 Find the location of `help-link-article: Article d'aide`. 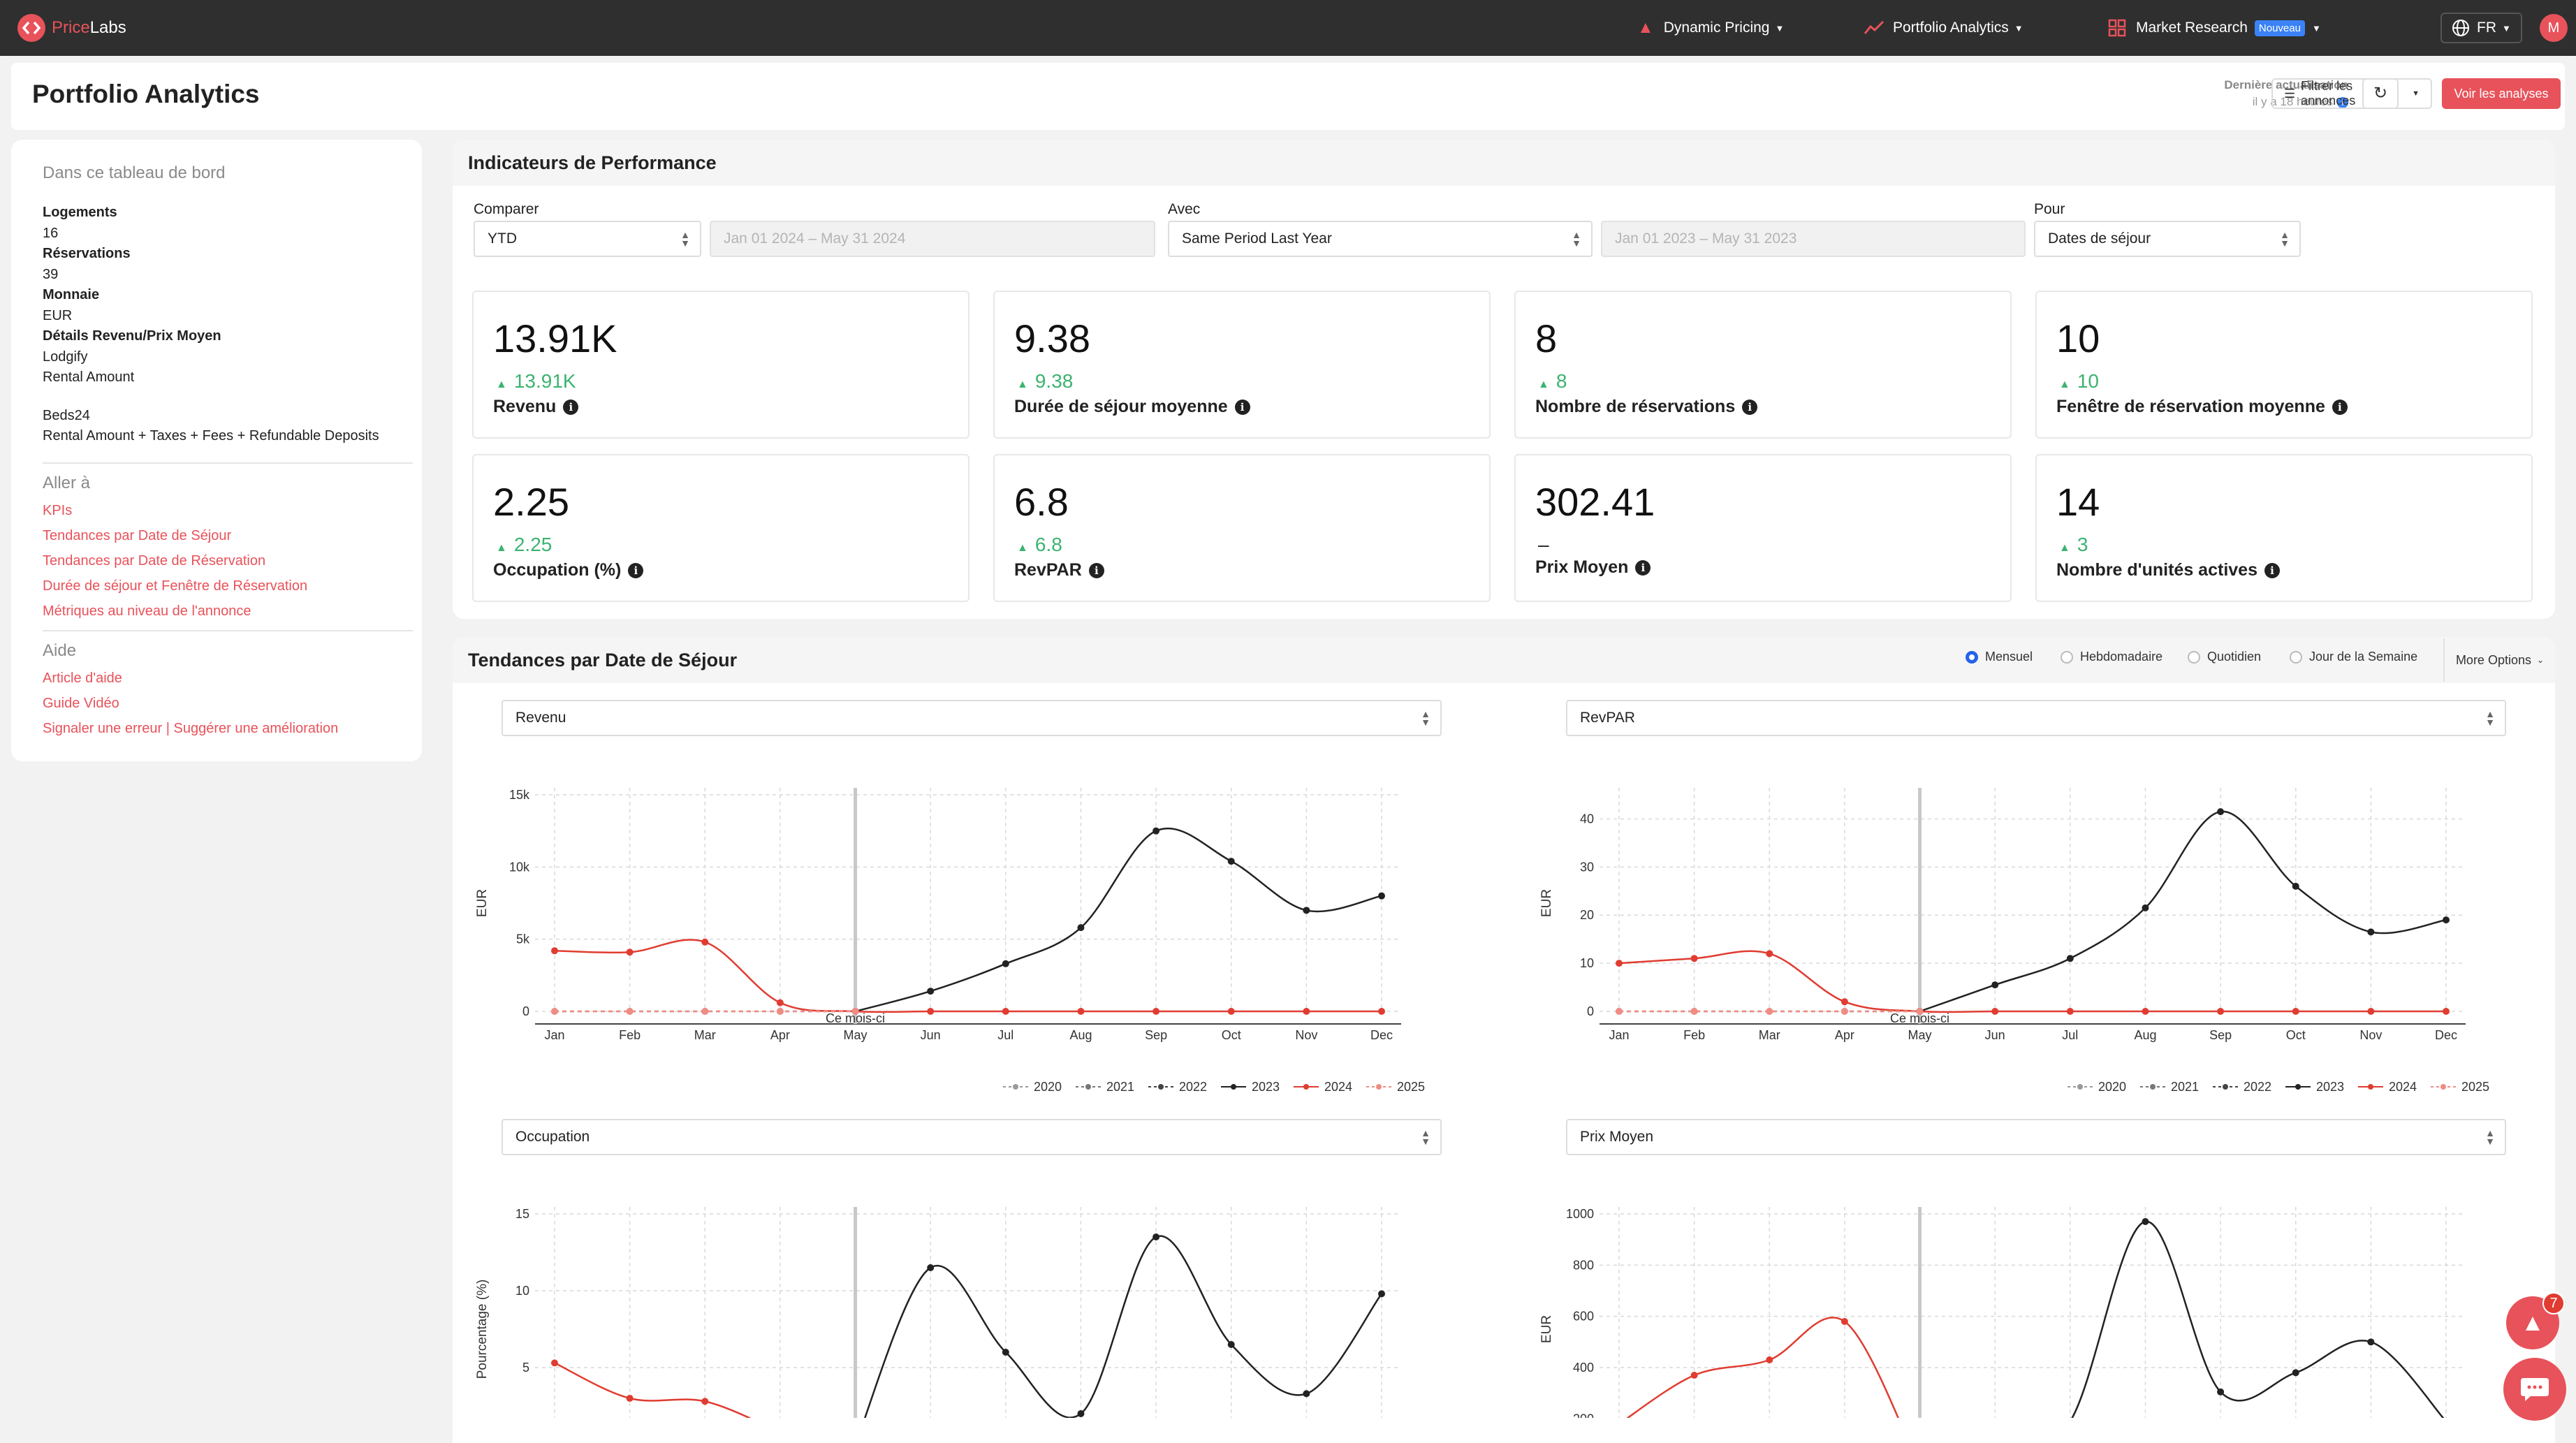

help-link-article: Article d'aide is located at coordinates (82, 678).